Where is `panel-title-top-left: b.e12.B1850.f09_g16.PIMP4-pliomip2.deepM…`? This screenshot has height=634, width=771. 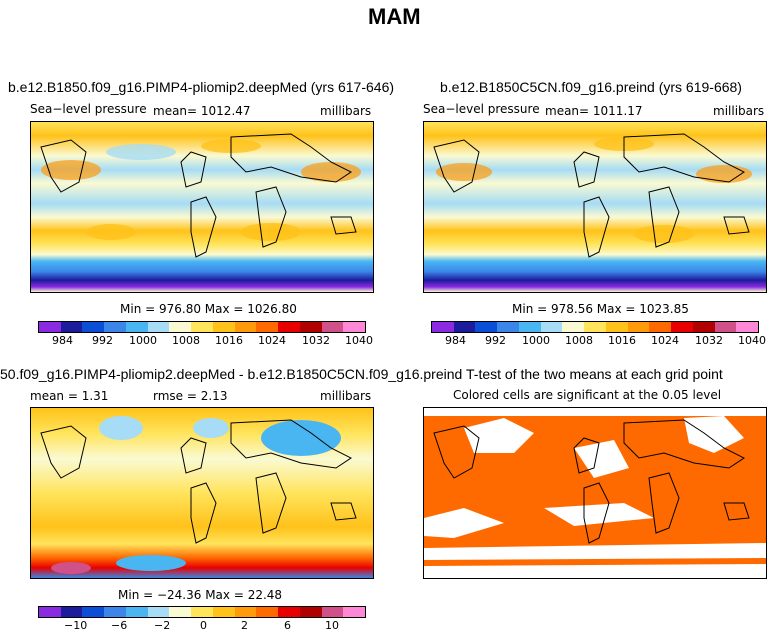 panel-title-top-left: b.e12.B1850.f09_g16.PIMP4-pliomip2.deepM… is located at coordinates (201, 87).